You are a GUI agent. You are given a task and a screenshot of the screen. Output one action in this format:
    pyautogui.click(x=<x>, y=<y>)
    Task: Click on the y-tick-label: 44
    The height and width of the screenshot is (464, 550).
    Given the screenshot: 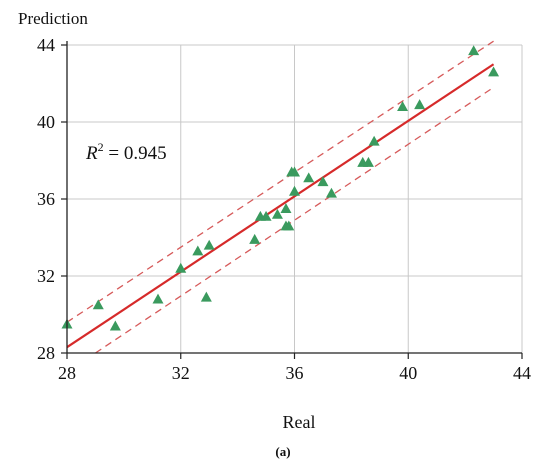 What is the action you would take?
    pyautogui.click(x=46, y=45)
    